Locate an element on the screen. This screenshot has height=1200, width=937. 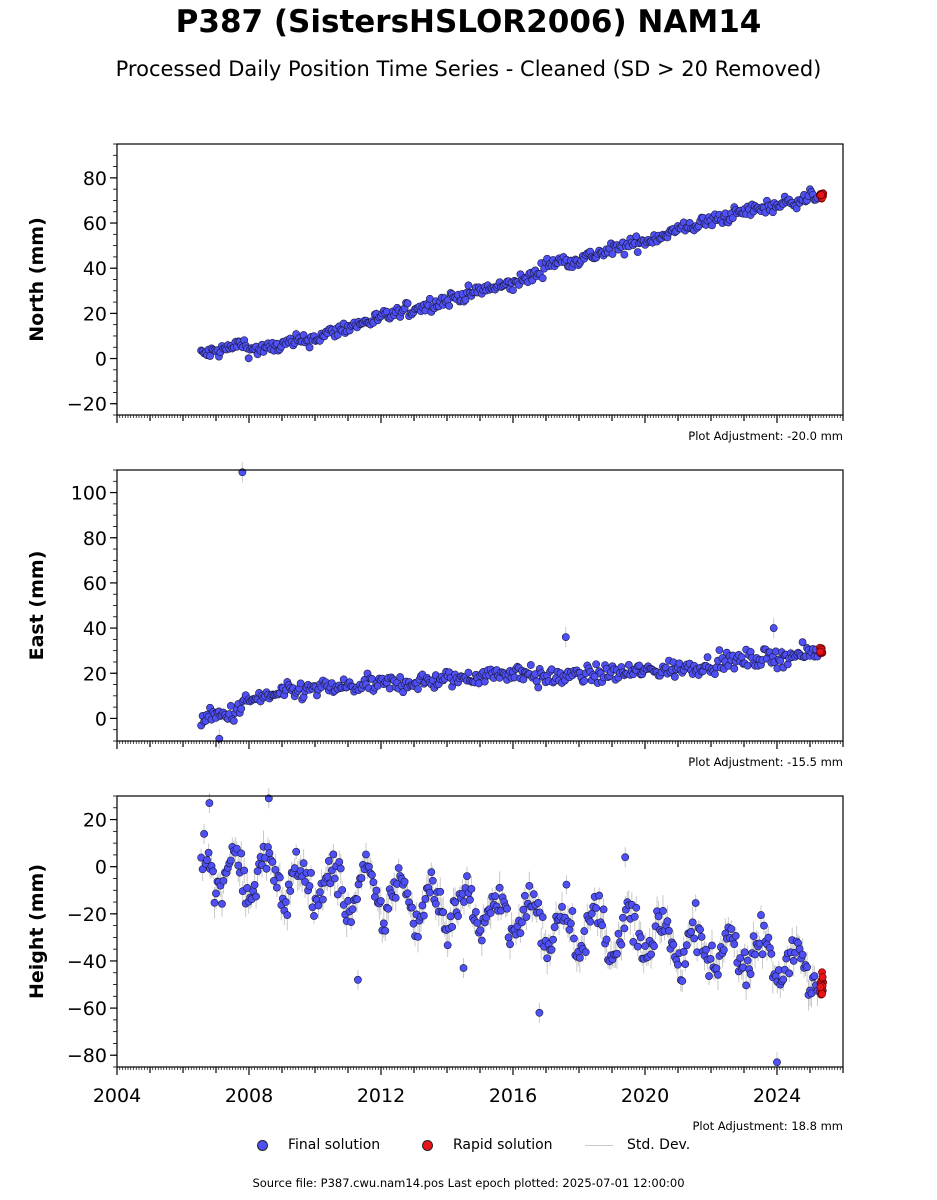
y-tick-label: −20 is located at coordinates (87, 405).